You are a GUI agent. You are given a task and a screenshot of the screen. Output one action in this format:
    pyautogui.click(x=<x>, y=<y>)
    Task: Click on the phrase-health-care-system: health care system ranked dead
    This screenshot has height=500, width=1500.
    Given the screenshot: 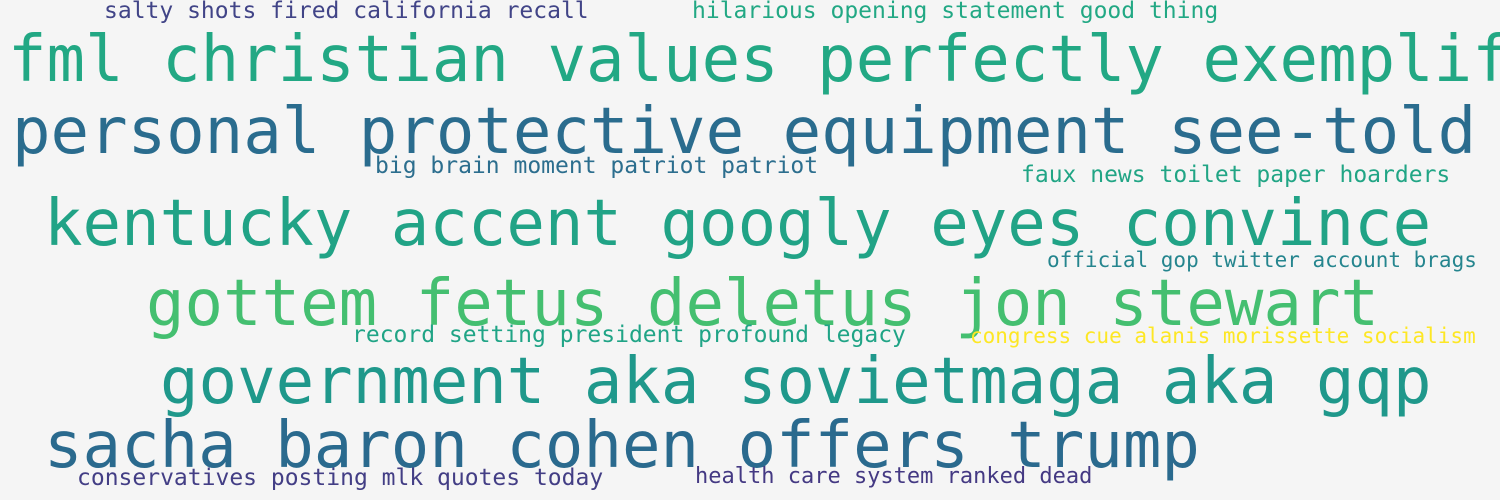 What is the action you would take?
    pyautogui.click(x=894, y=476)
    